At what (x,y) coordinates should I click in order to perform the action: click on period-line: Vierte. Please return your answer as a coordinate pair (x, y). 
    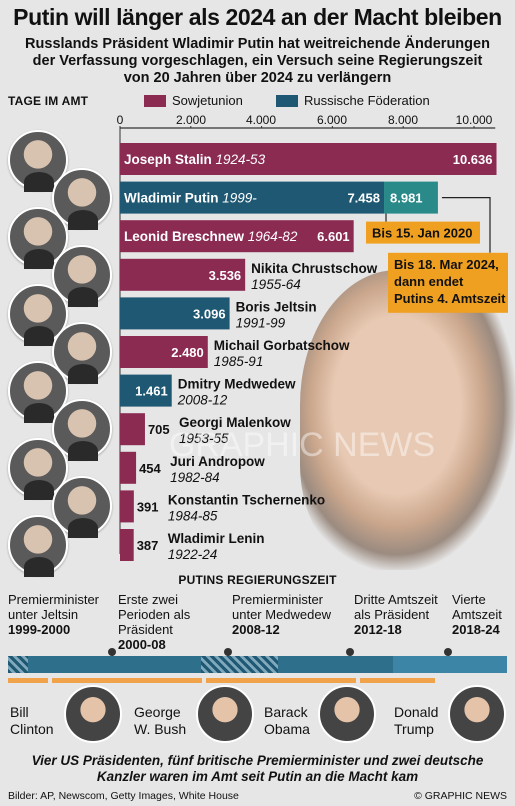
    Looking at the image, I should click on (469, 599).